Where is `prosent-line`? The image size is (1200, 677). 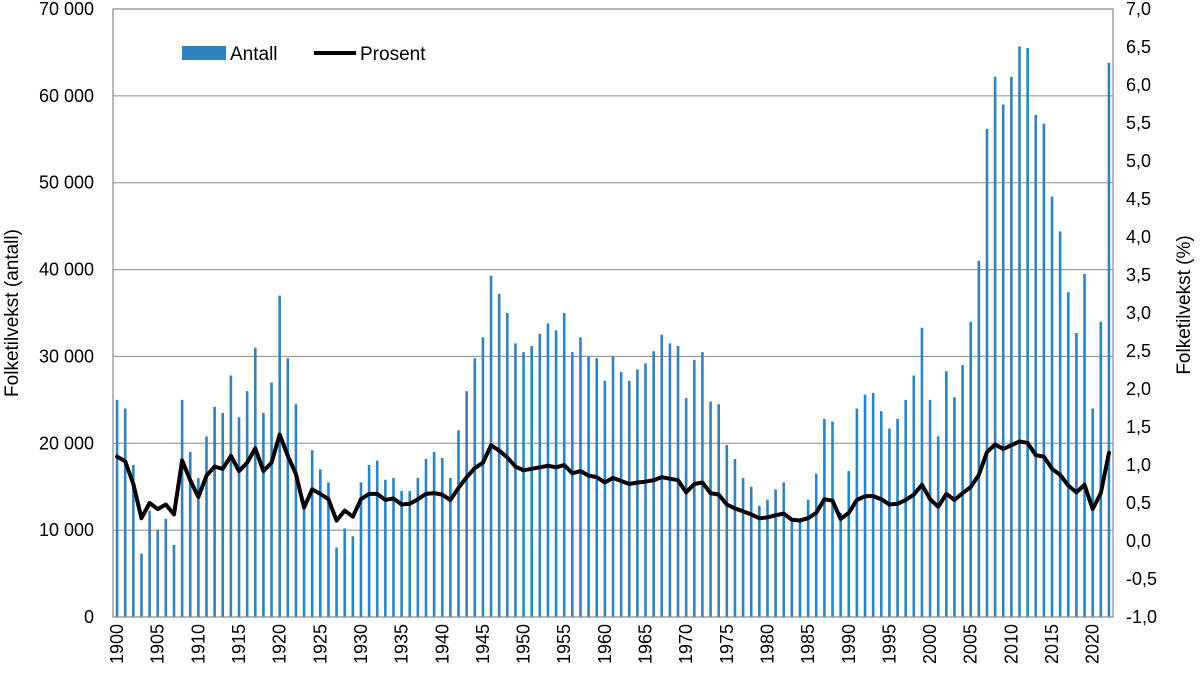 prosent-line is located at coordinates (613, 477).